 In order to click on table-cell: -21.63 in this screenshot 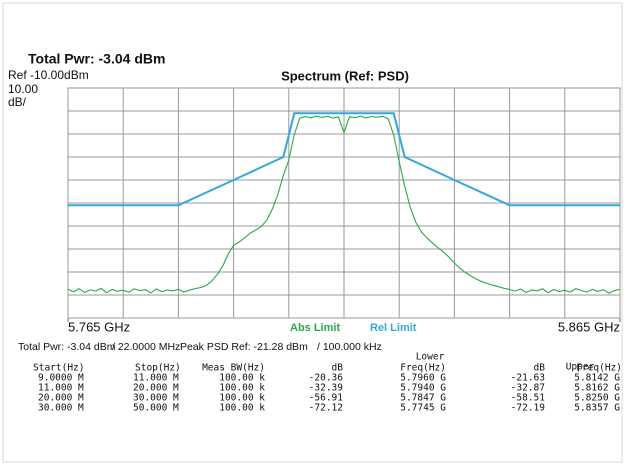, I will do `click(528, 378)`.